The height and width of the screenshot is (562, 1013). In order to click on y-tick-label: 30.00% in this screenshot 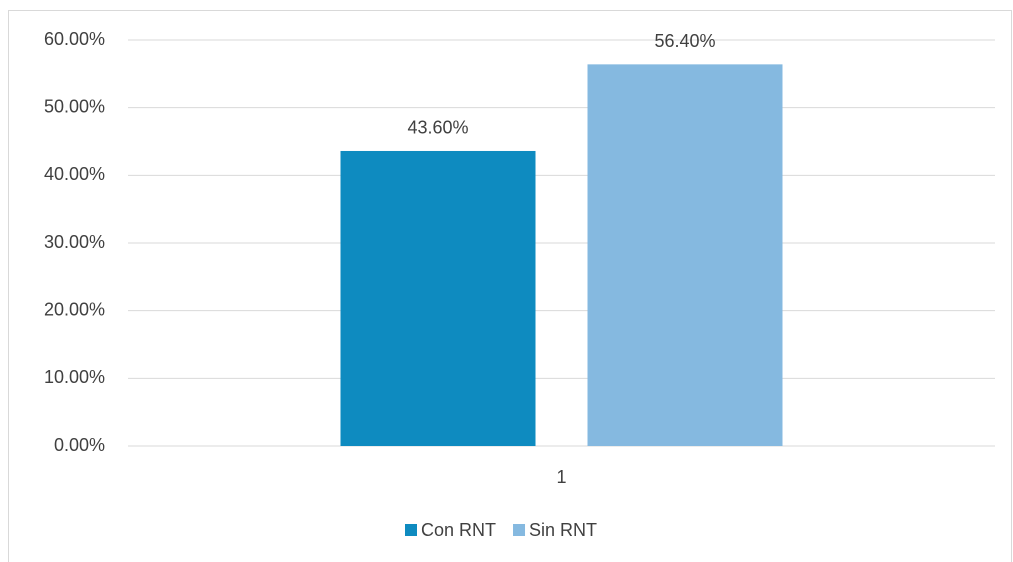, I will do `click(74, 242)`.